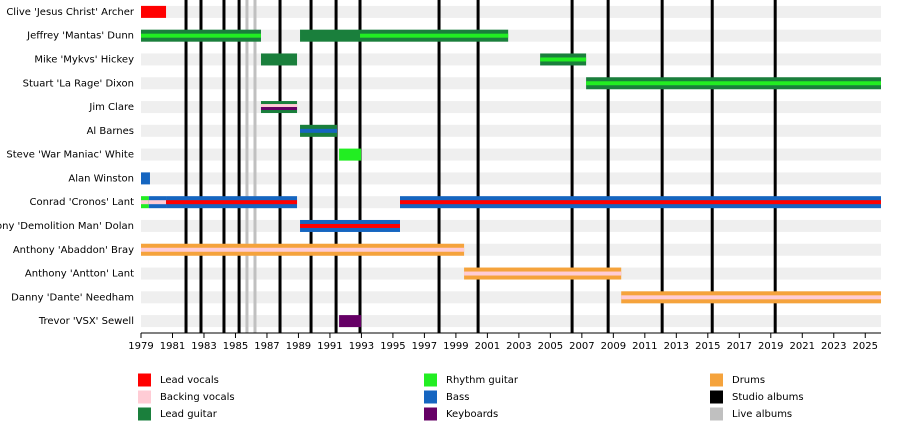 Image resolution: width=900 pixels, height=430 pixels. Describe the element at coordinates (472, 414) in the screenshot. I see `legend-label: Keyboards` at that location.